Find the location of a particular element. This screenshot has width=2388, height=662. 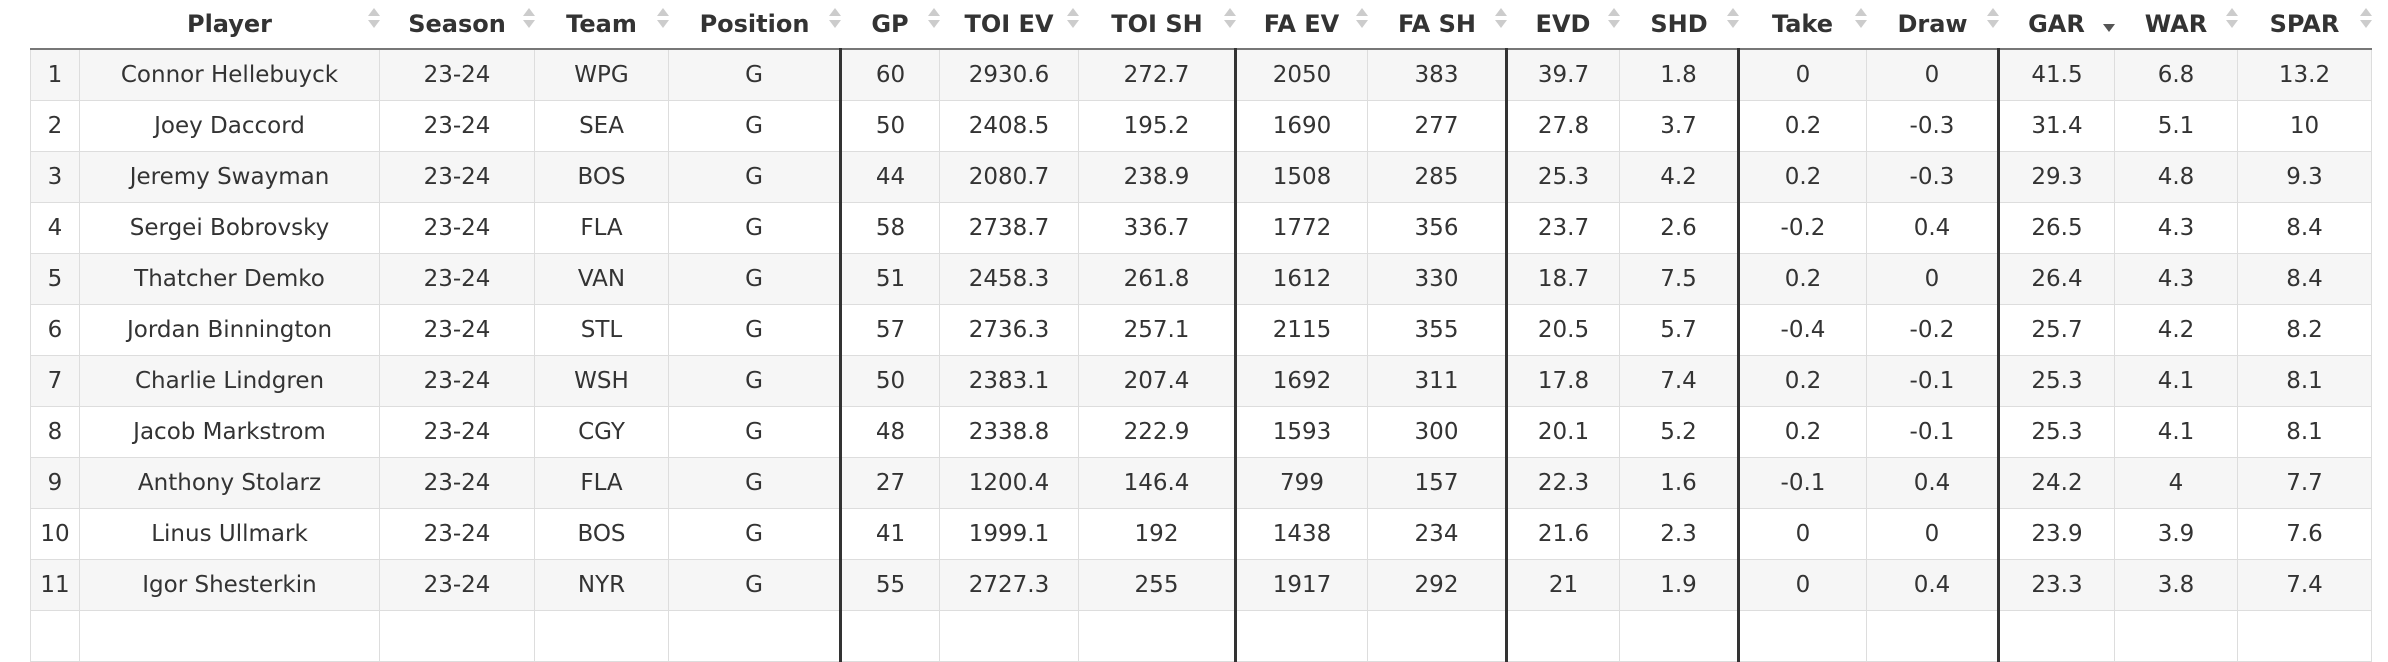

table-cell: 1917 is located at coordinates (1301, 585).